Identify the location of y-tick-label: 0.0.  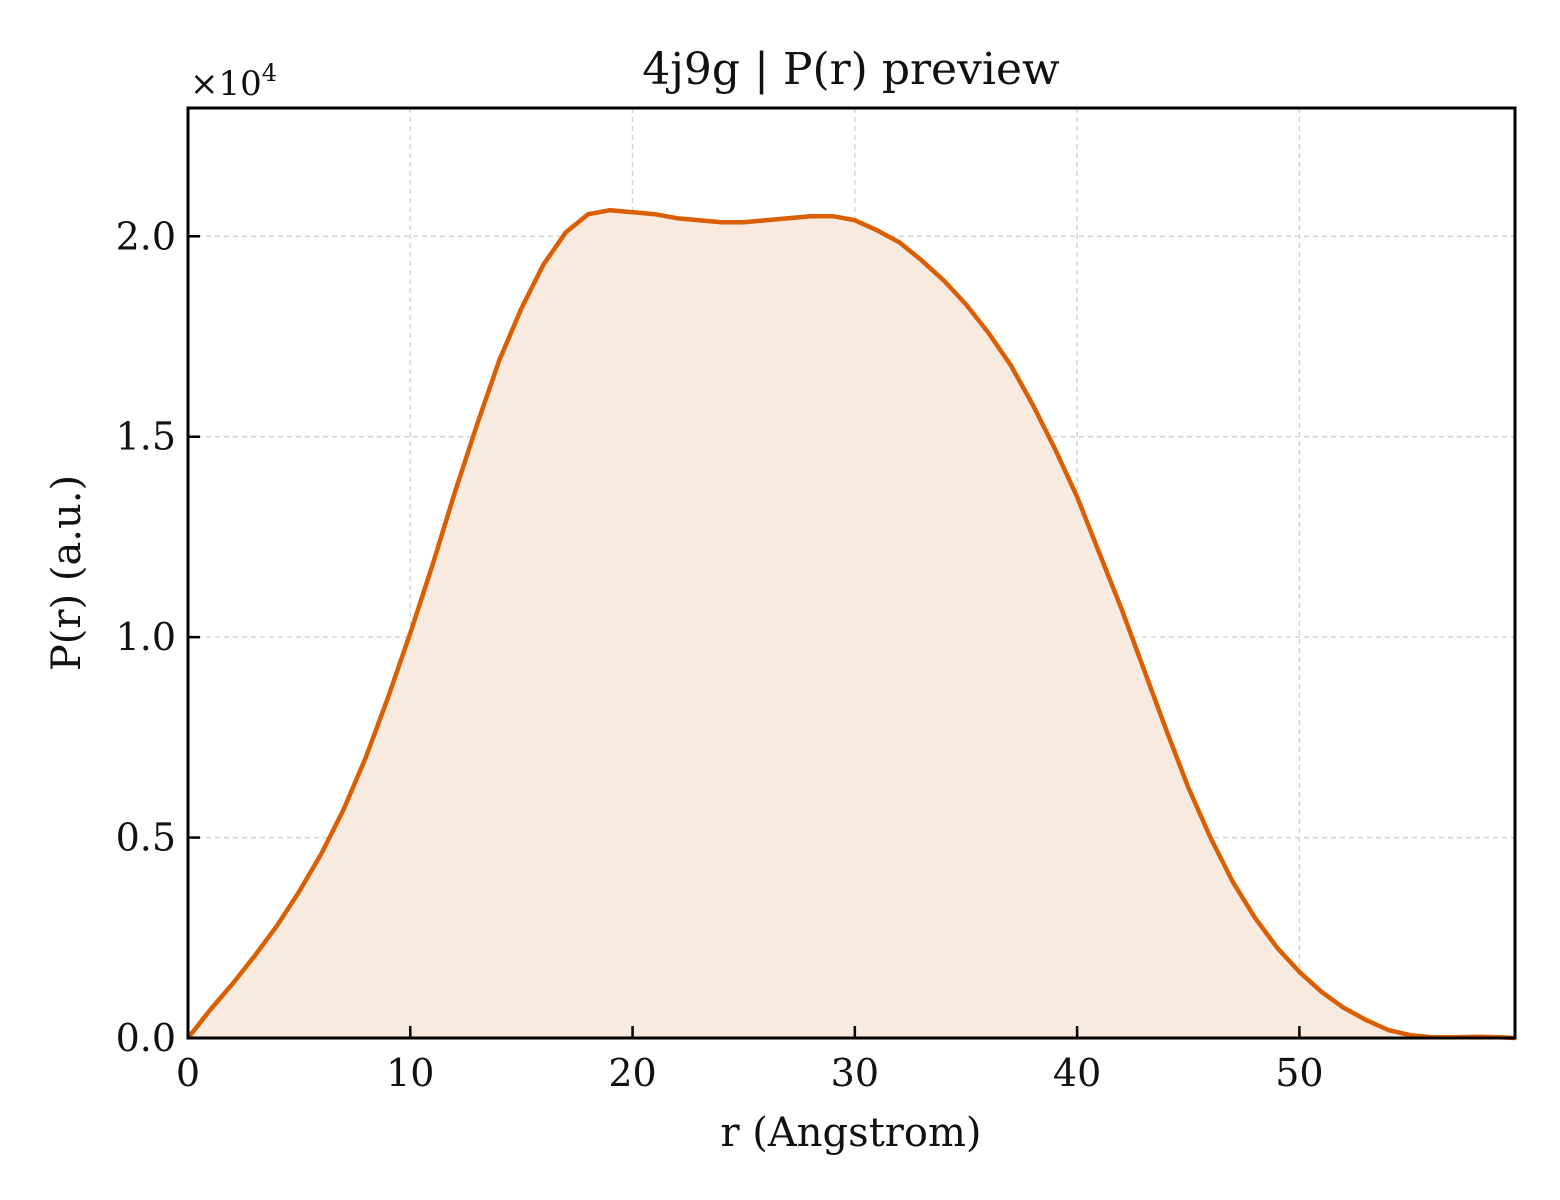
(146, 1038).